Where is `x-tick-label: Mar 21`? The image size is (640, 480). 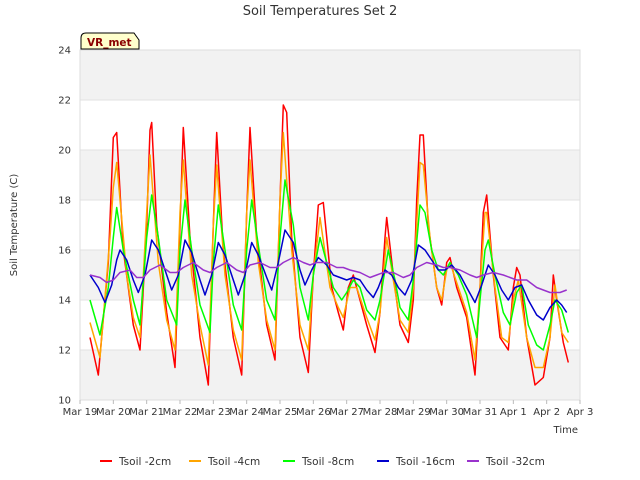
x-tick-label: Mar 21 is located at coordinates (146, 412).